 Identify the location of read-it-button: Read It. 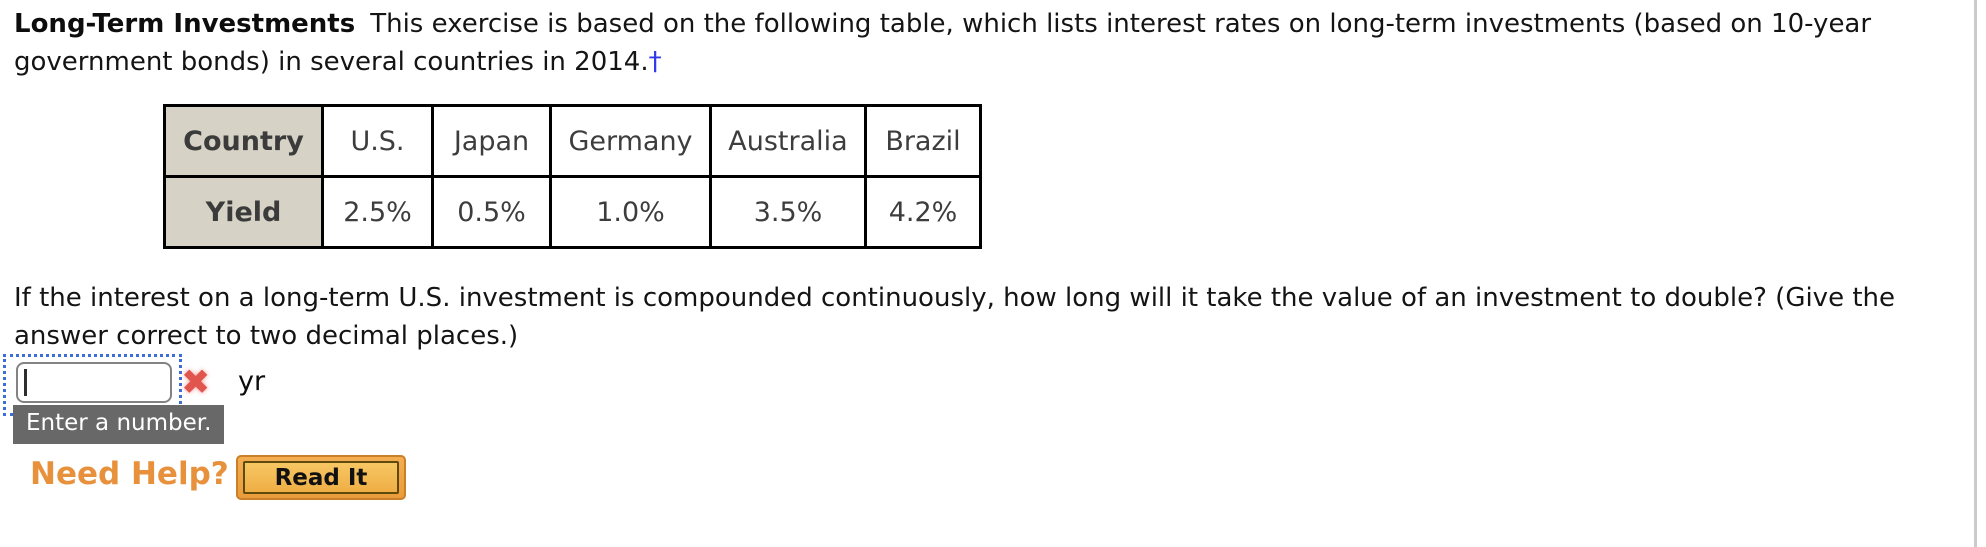
(321, 477).